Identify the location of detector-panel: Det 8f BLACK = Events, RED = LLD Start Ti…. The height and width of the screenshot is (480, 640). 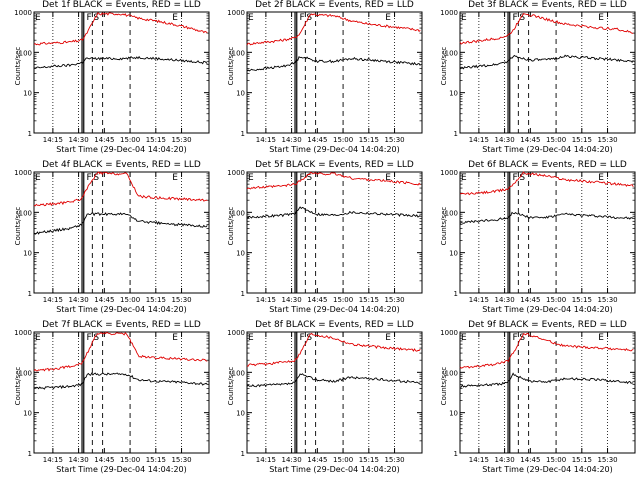
(319, 400).